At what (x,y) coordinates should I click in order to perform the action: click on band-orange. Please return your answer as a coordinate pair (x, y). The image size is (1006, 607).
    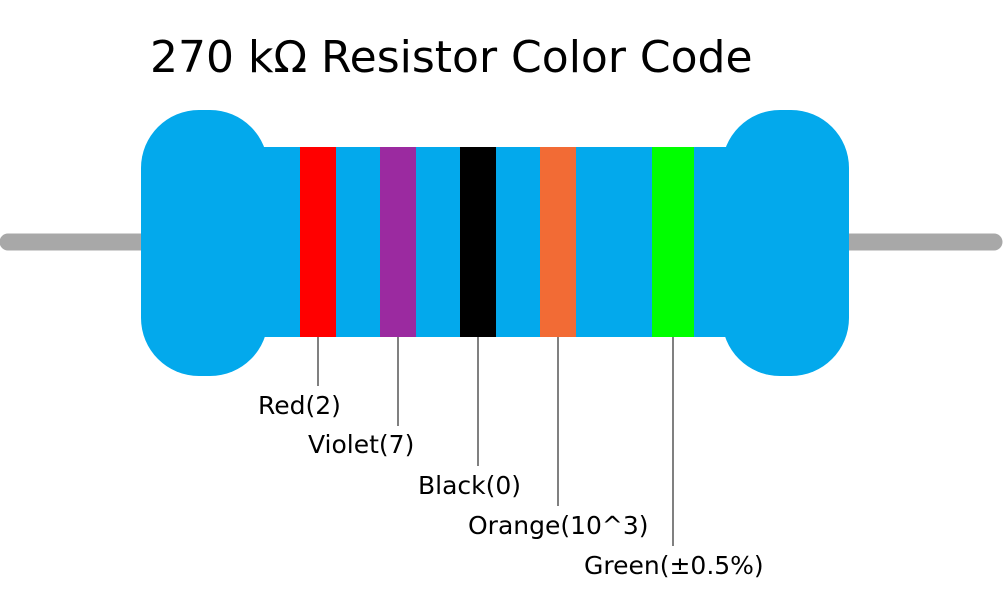
    Looking at the image, I should click on (558, 242).